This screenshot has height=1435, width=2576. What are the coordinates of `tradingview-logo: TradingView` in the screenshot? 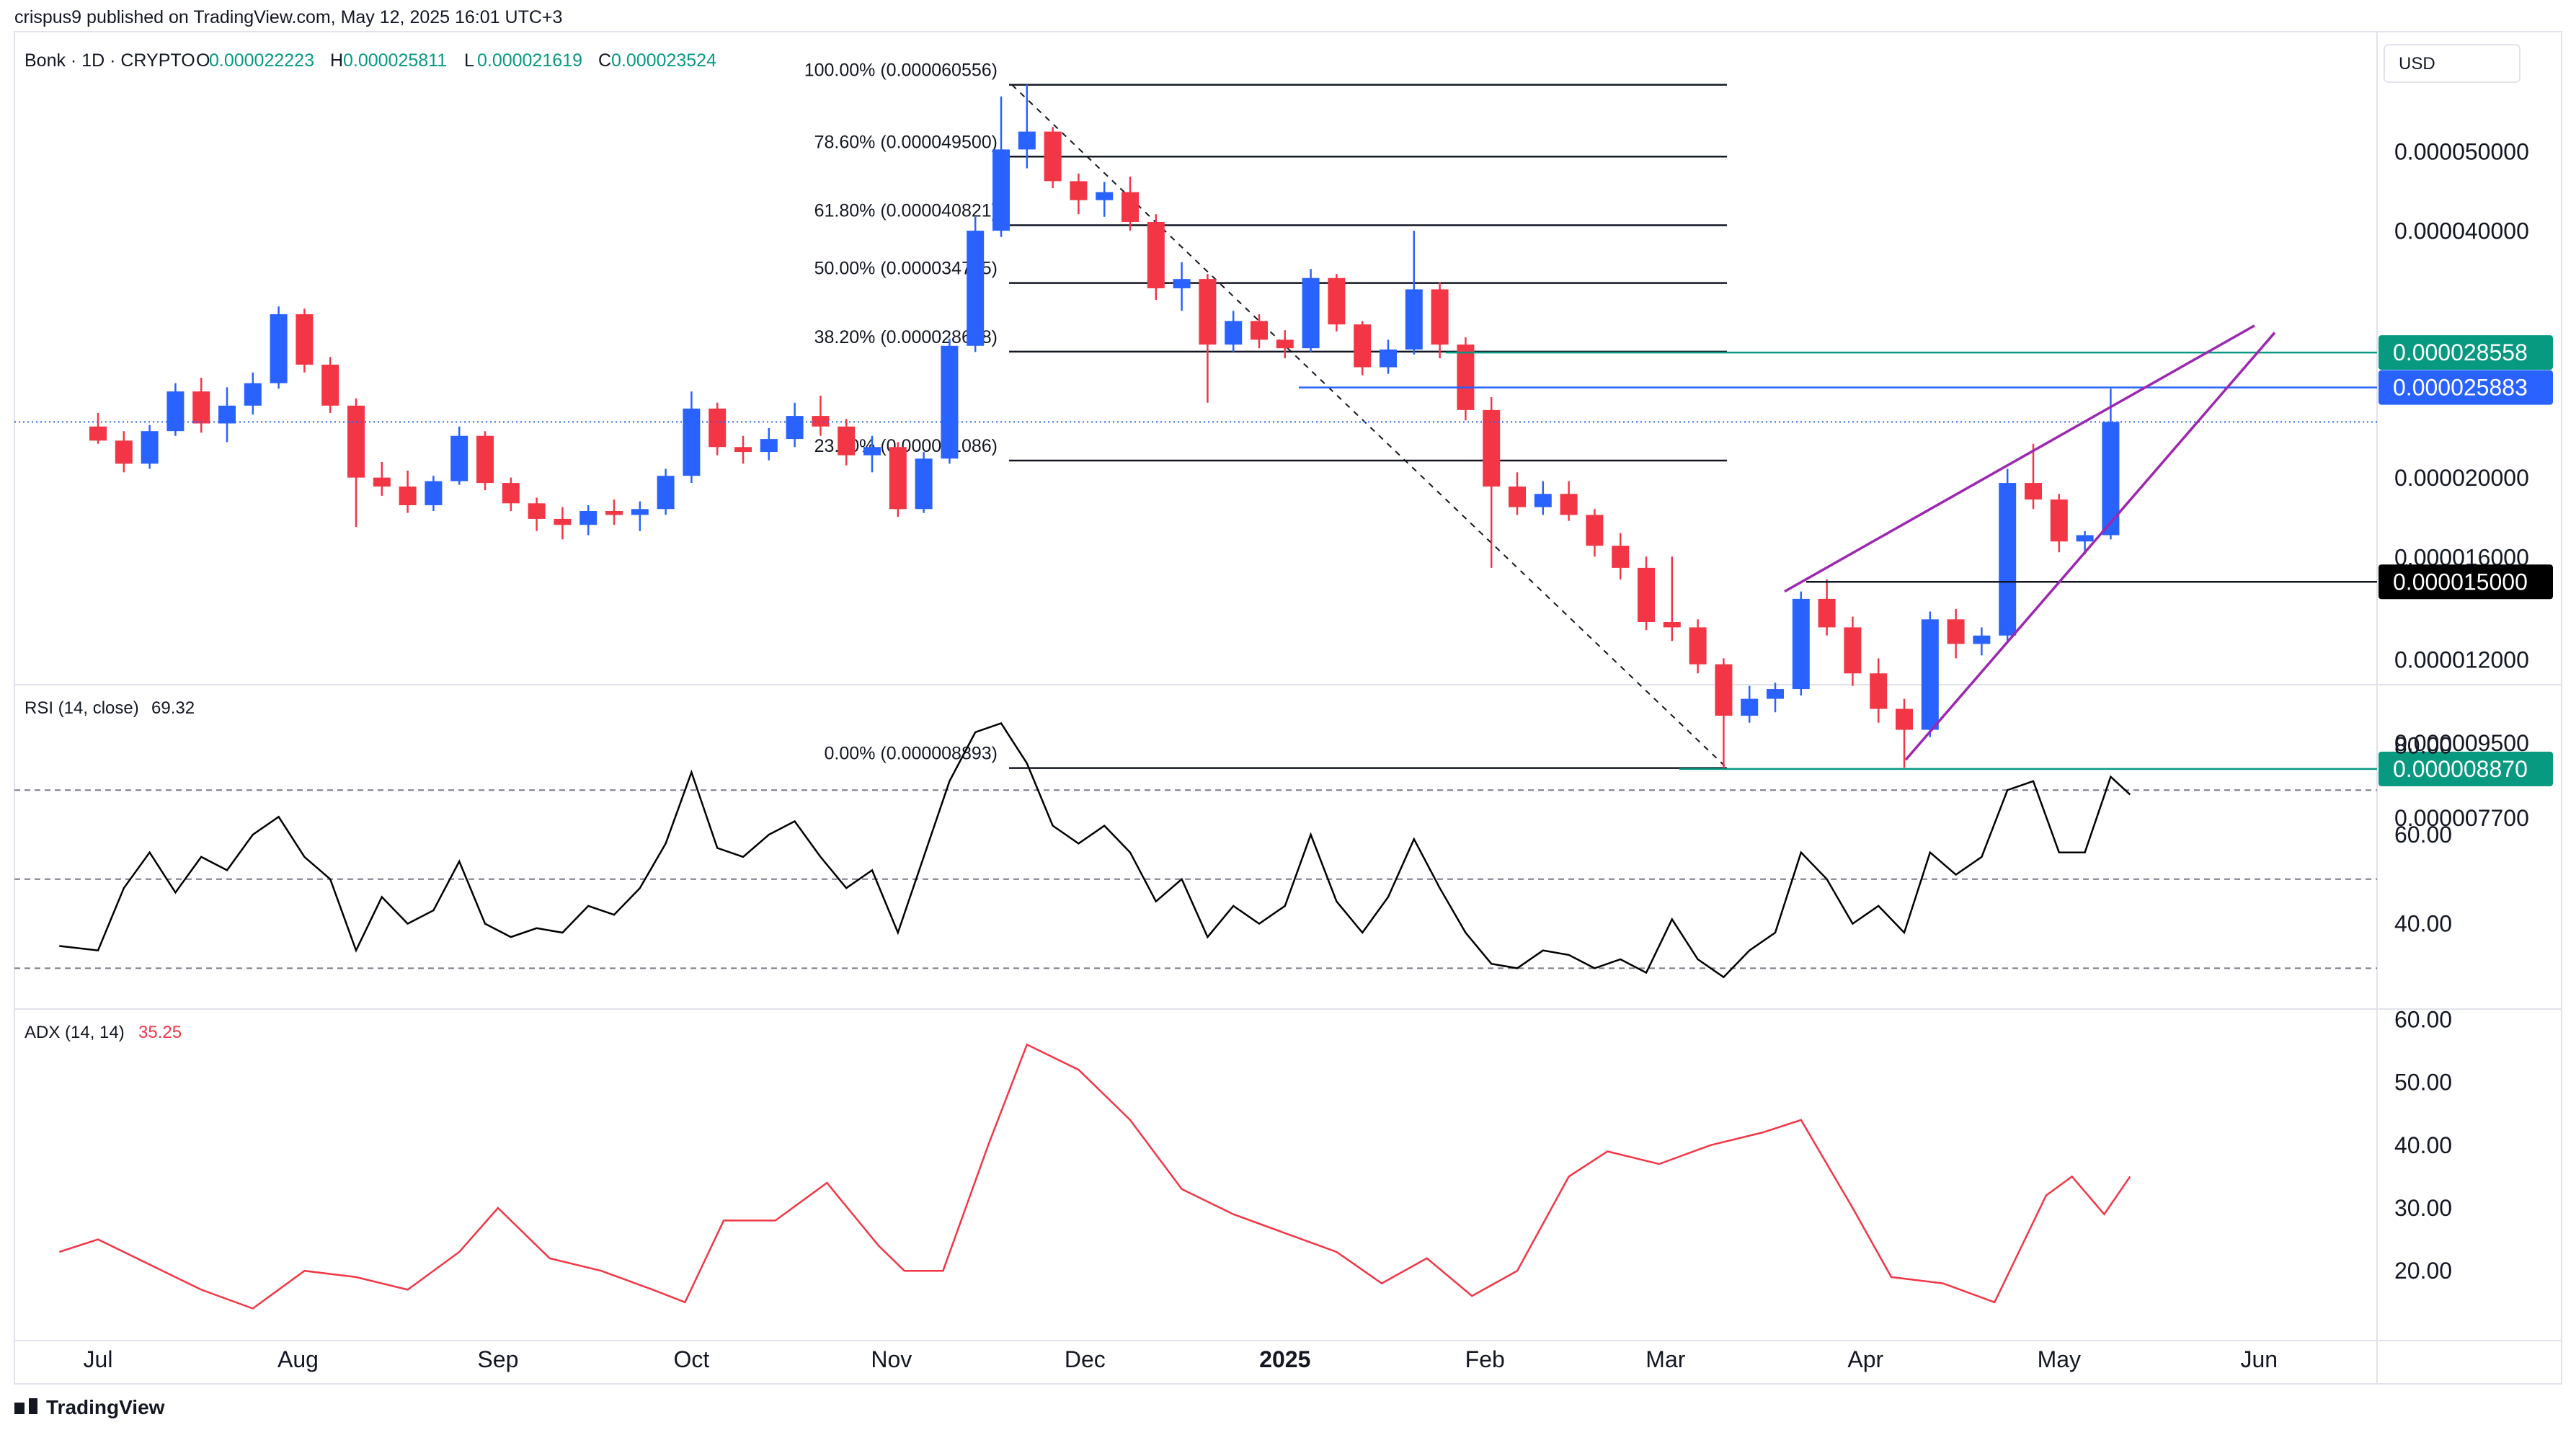 It's located at (89, 1407).